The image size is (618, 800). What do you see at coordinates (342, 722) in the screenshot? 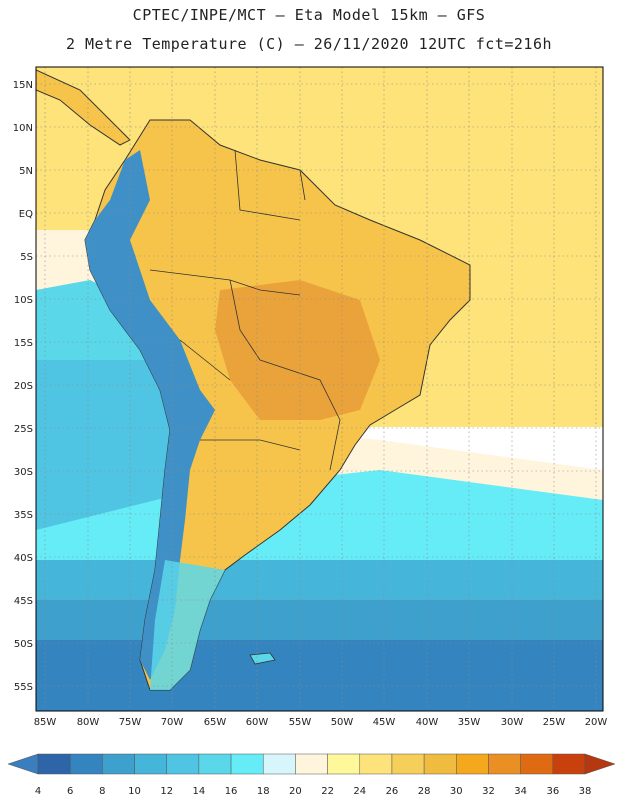
I see `lon-label: 50W` at bounding box center [342, 722].